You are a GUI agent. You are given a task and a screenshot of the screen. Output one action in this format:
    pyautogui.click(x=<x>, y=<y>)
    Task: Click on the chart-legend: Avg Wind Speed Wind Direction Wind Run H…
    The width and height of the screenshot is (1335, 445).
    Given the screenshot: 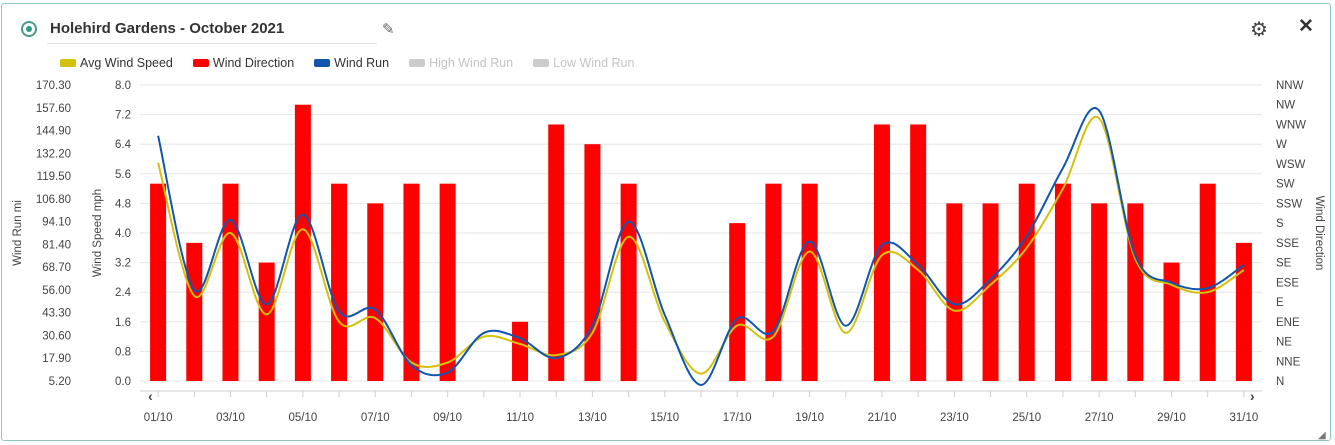 What is the action you would take?
    pyautogui.click(x=357, y=63)
    